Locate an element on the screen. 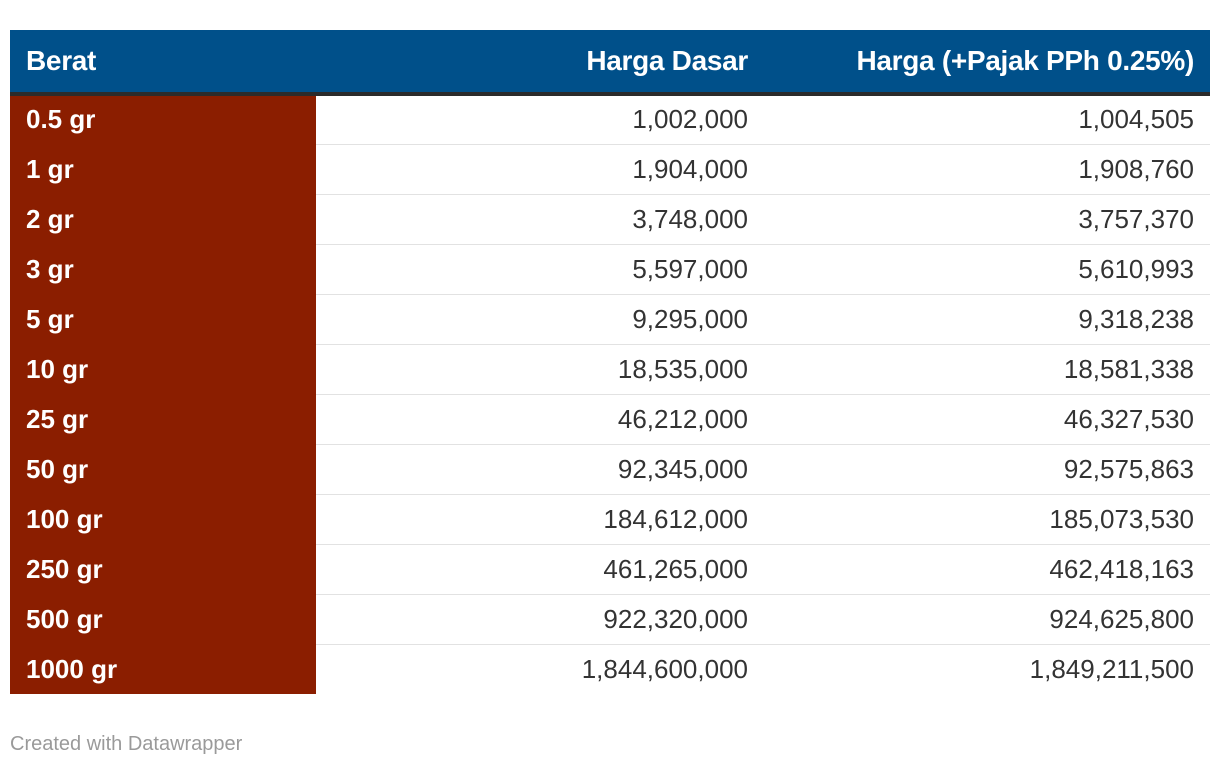 This screenshot has height=768, width=1220. cell-harga-dasar: 92,345,000 is located at coordinates (540, 469).